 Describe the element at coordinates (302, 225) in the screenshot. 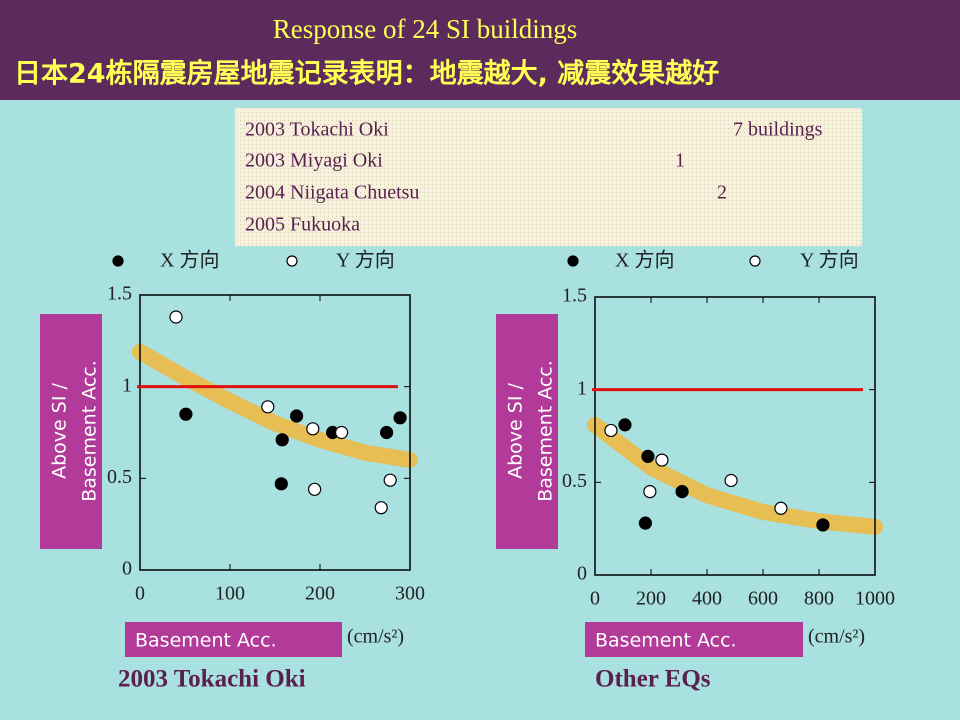

I see `event-name: 2005 Fukuoka` at that location.